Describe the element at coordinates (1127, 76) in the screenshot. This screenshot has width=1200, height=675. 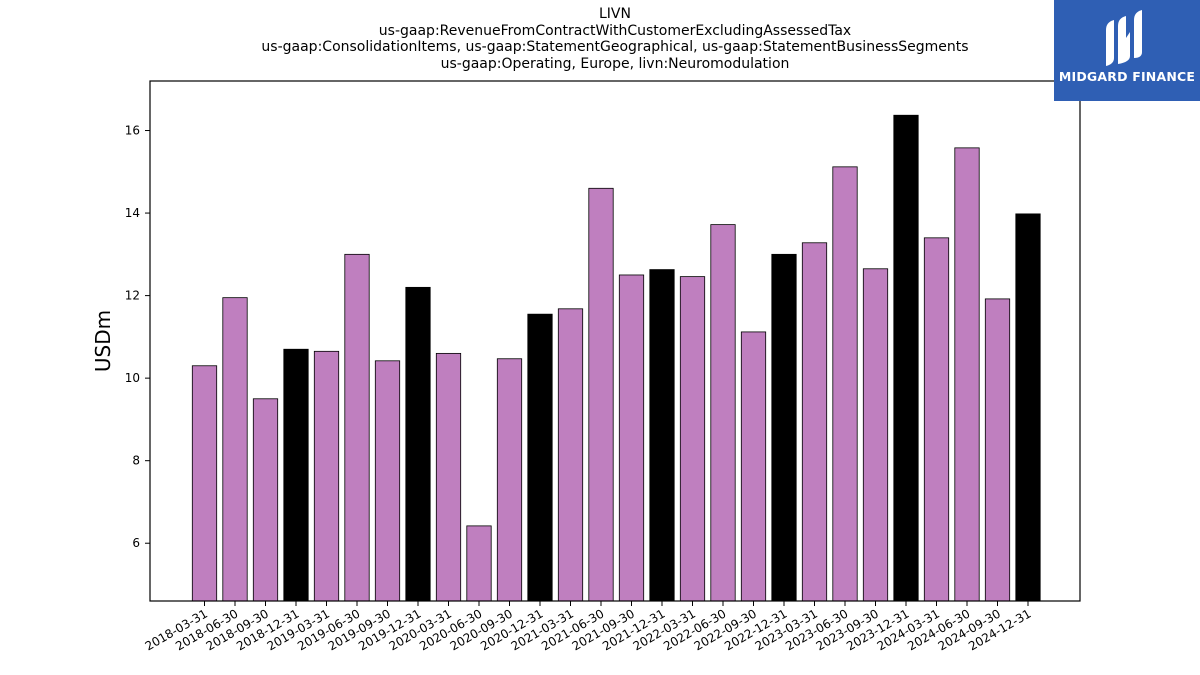
I see `logo-text: MIDGARD FINANCE` at that location.